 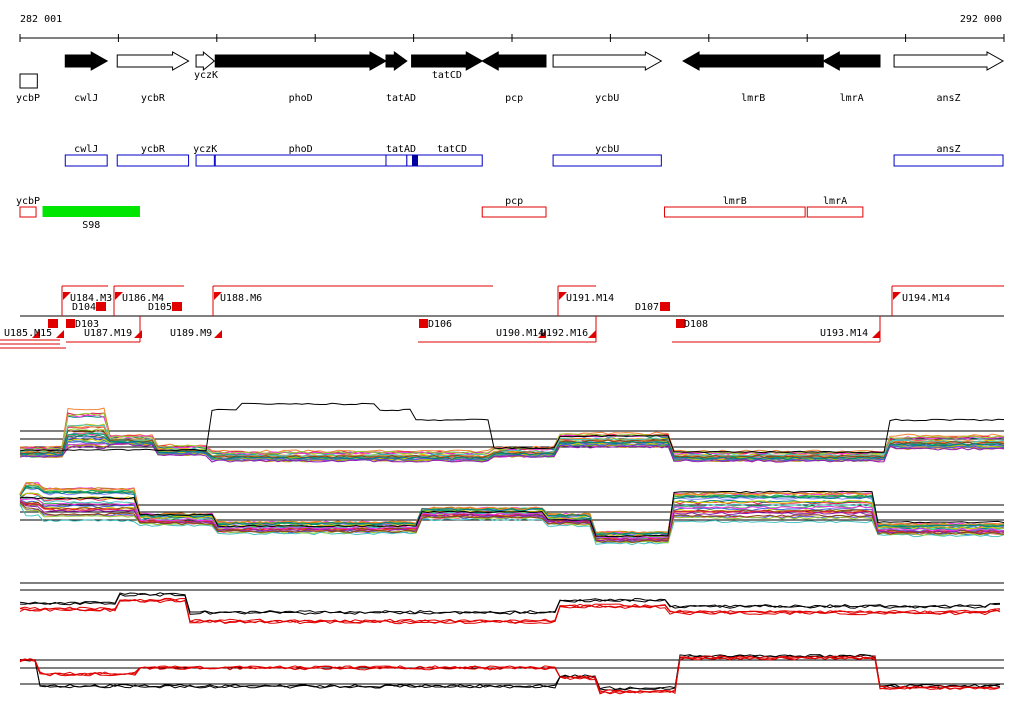 What do you see at coordinates (91, 298) in the screenshot?
I see `tu-label-u184-m3: U184.M3` at bounding box center [91, 298].